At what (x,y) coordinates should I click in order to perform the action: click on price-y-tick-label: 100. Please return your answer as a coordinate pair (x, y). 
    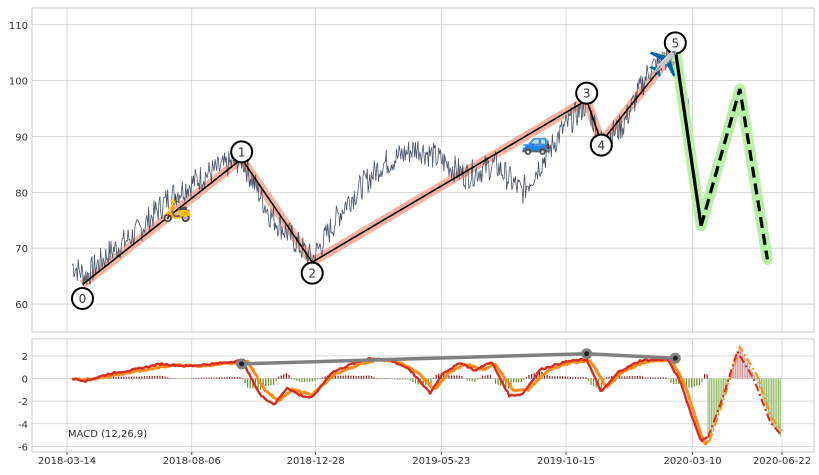
    Looking at the image, I should click on (18, 82).